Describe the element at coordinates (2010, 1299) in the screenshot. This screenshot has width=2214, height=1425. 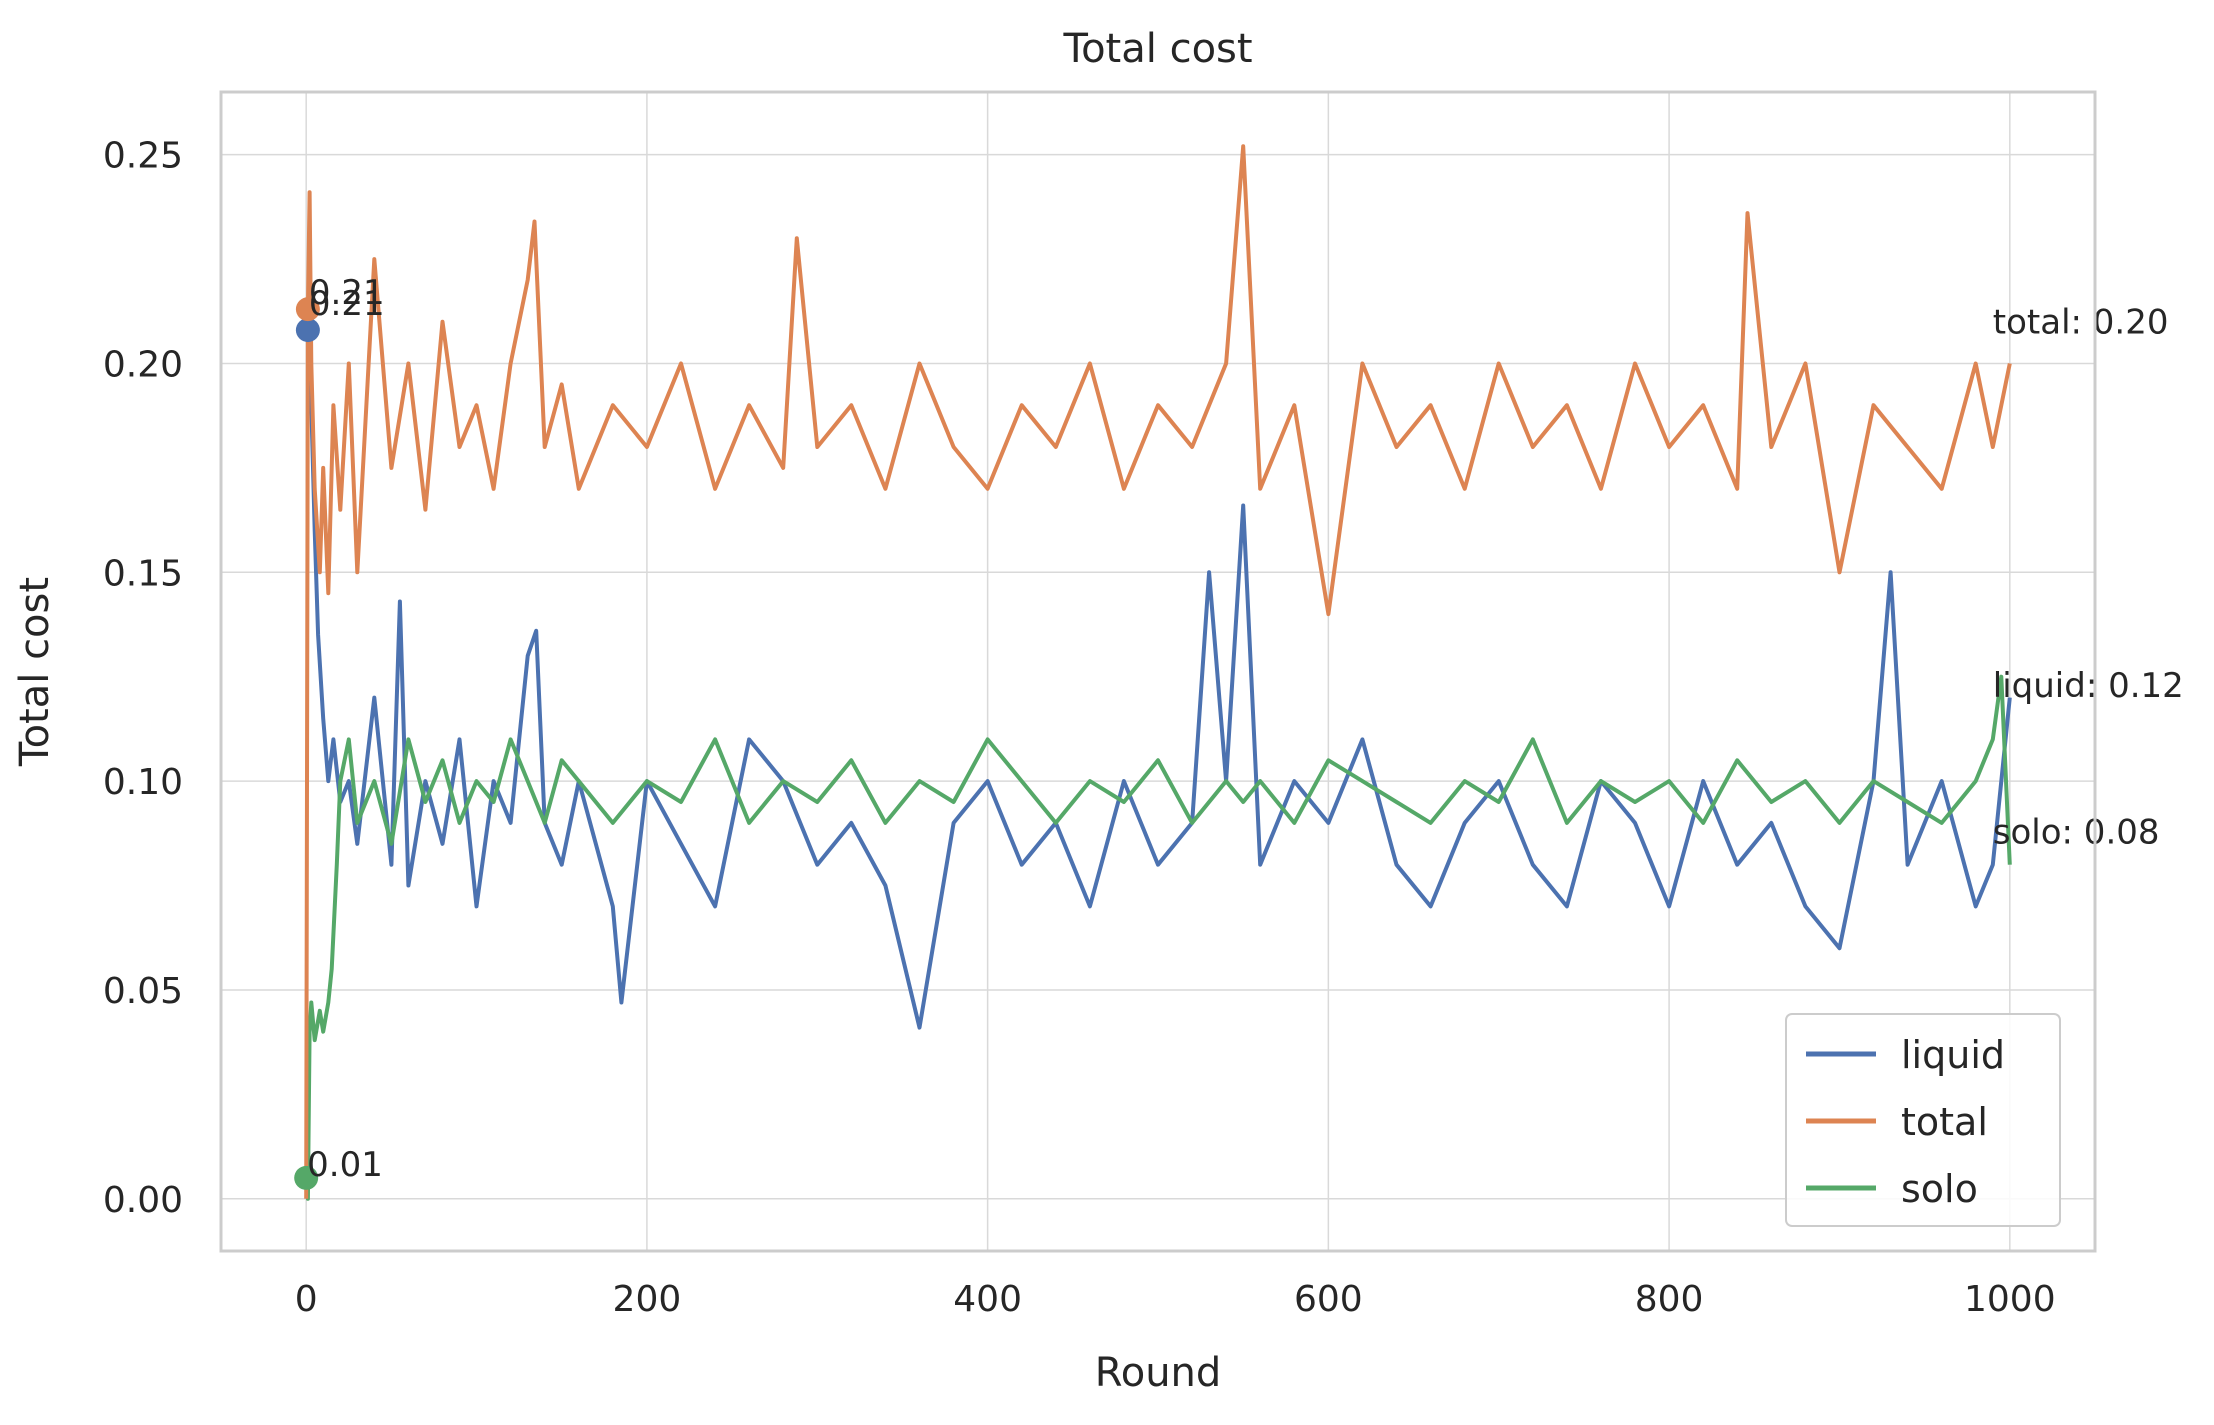
I see `x-tick-label: 1000` at that location.